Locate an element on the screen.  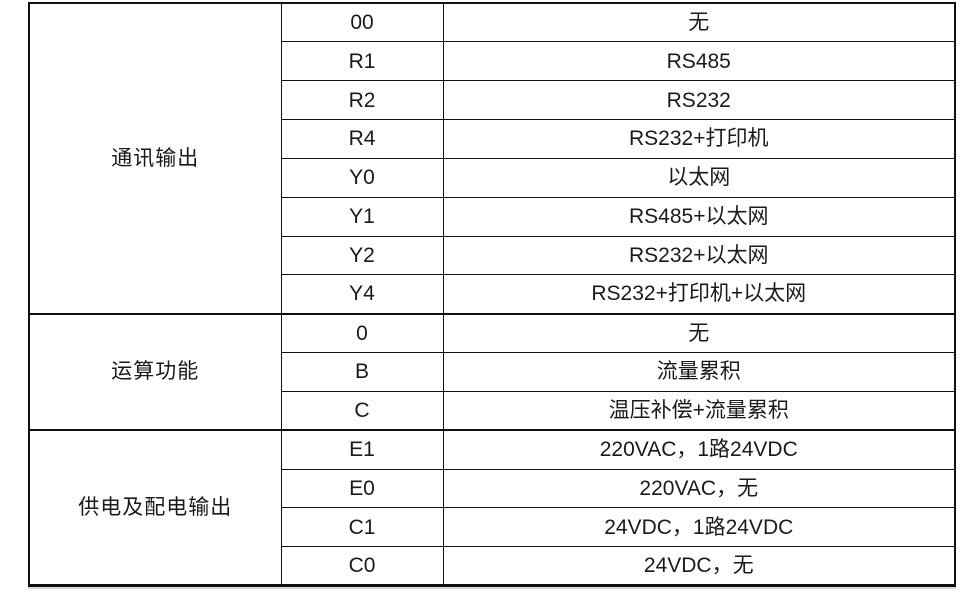
code-cell: 00 is located at coordinates (362, 22).